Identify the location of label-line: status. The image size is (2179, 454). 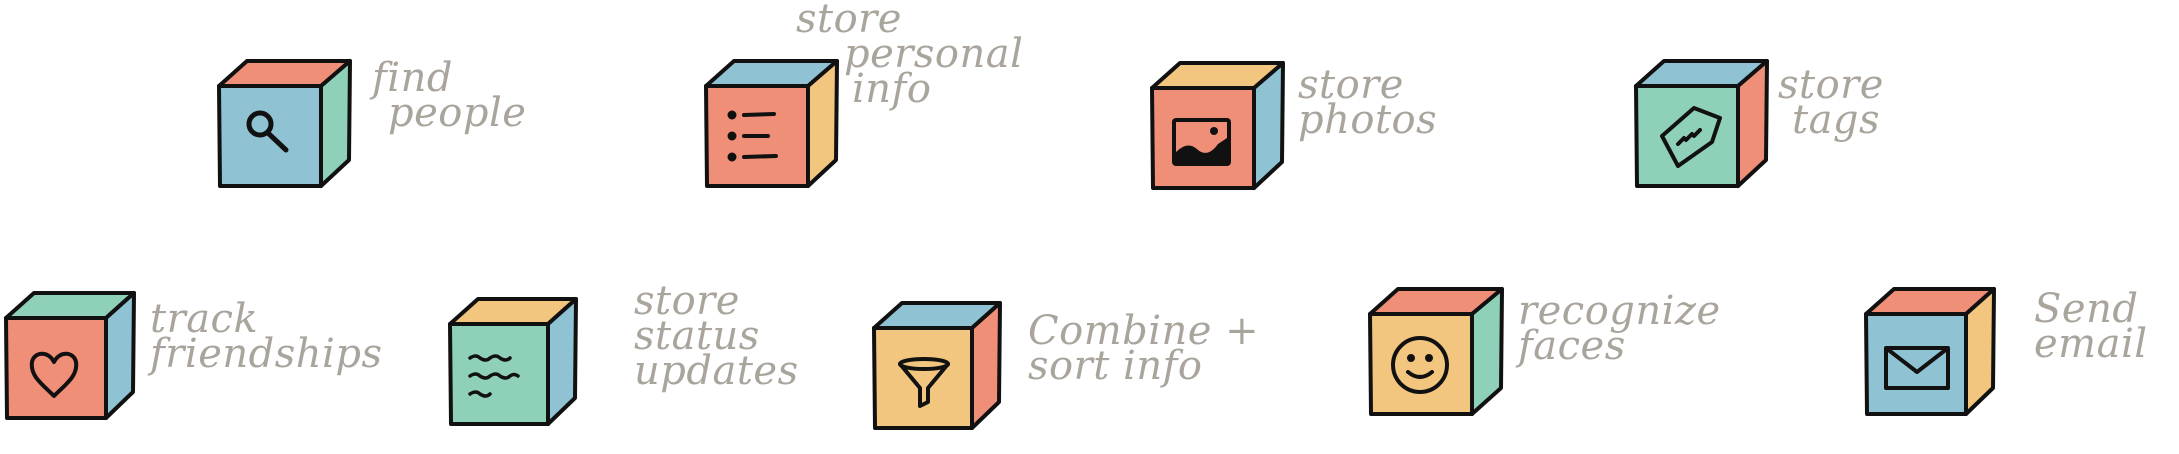
(697, 336).